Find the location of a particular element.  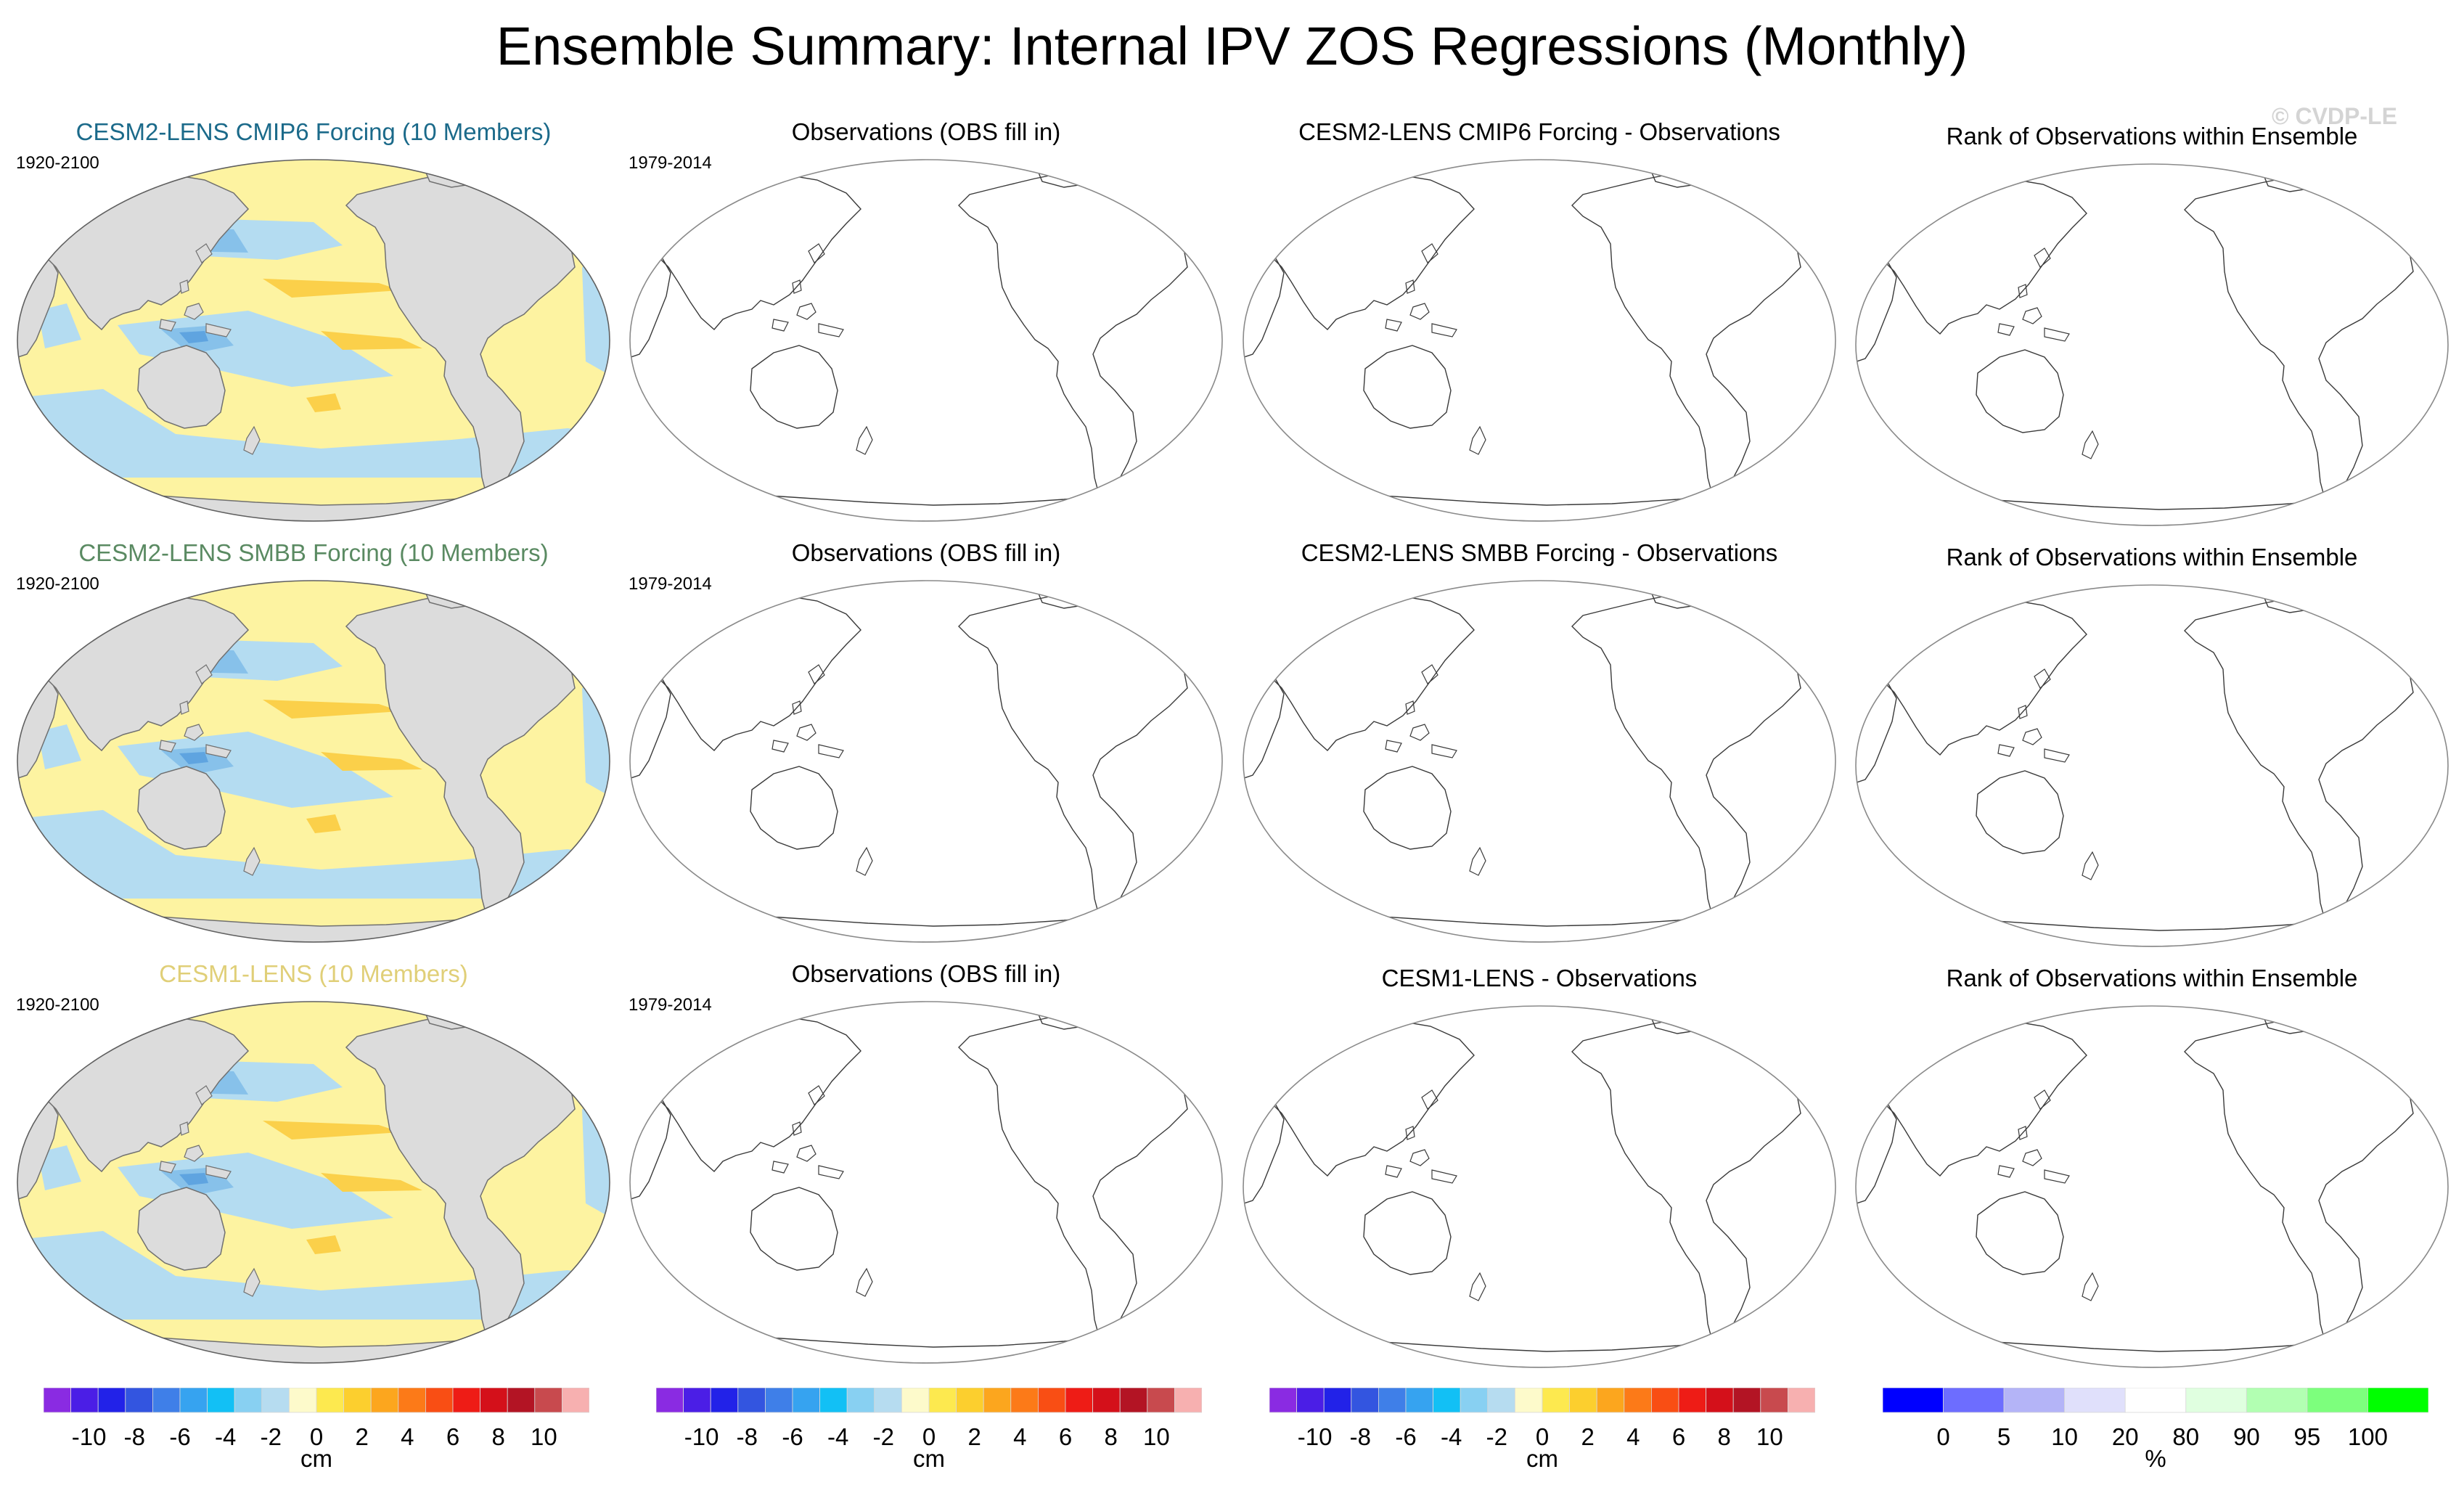

panel-title: CESM2-LENS SMBB Forcing - Observations is located at coordinates (1539, 552).